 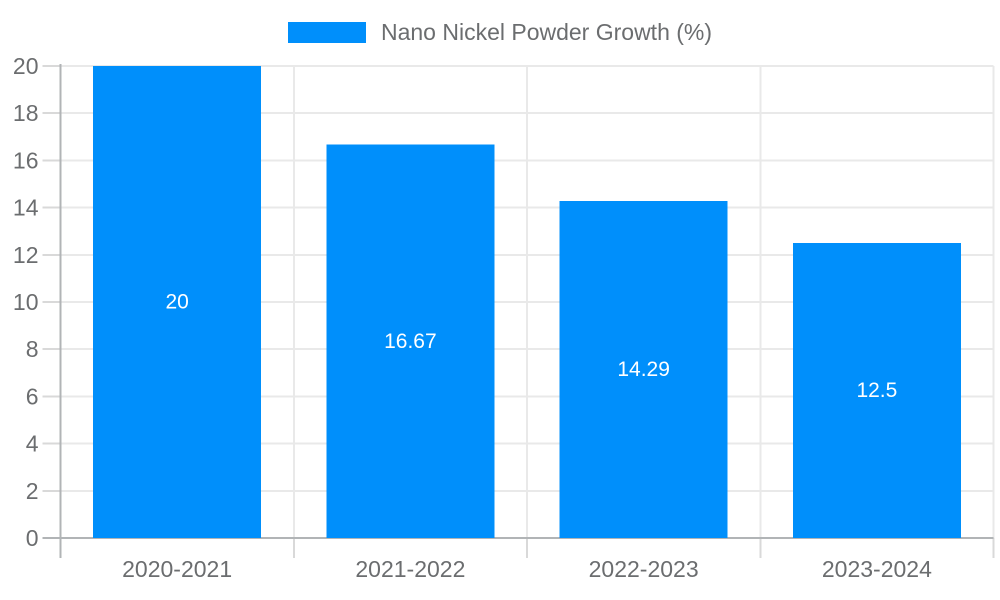 What do you see at coordinates (877, 569) in the screenshot?
I see `x-category-label: 2023-2024` at bounding box center [877, 569].